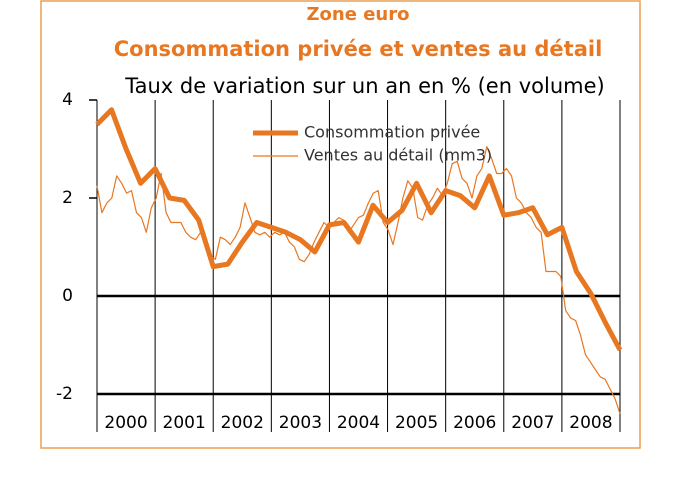 Image resolution: width=695 pixels, height=483 pixels. I want to click on chart-title: Zone euro, so click(358, 14).